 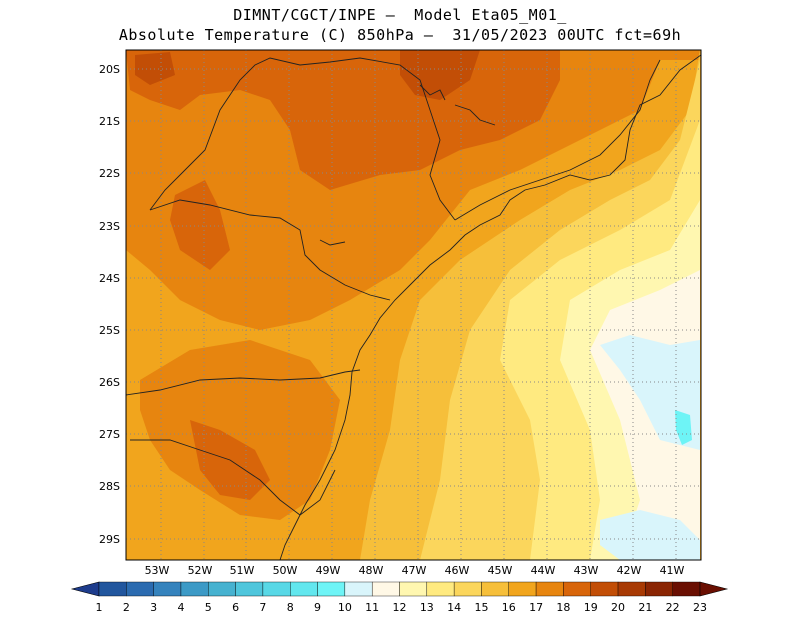 What do you see at coordinates (240, 430) in the screenshot?
I see `field-band-17-south` at bounding box center [240, 430].